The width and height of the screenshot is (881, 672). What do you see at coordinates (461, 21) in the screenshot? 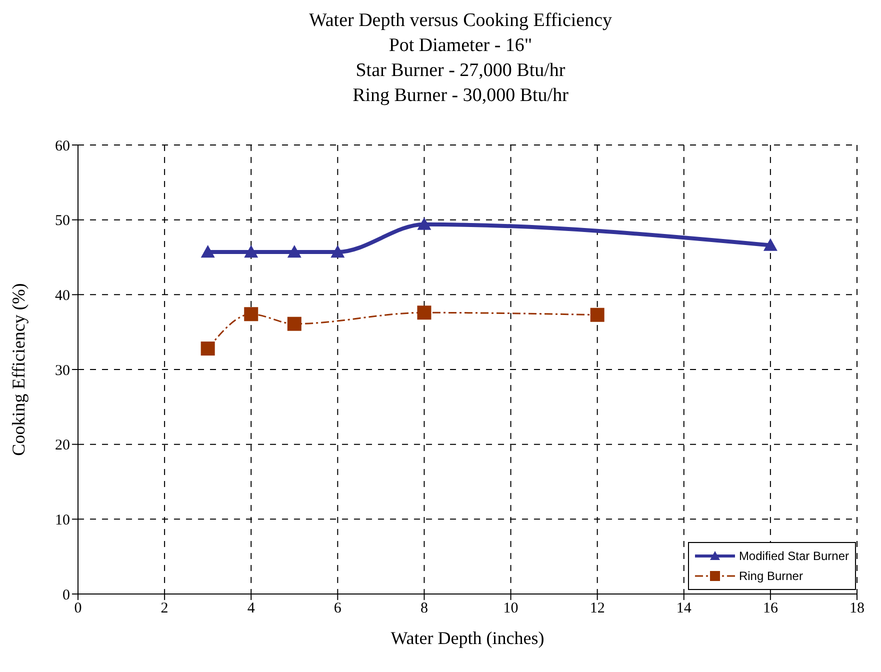
I see `chart-title: Water Depth versus Cooking Efficiency` at bounding box center [461, 21].